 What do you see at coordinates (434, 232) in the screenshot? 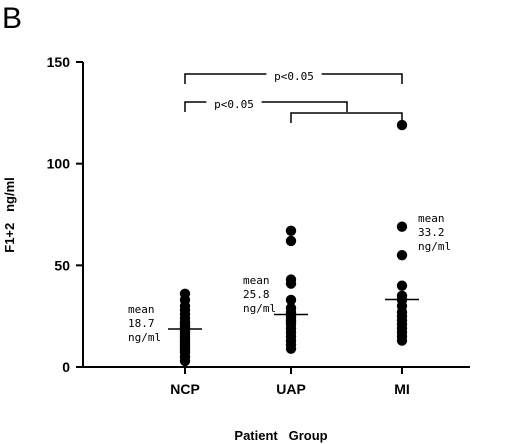
I see `mean-annotation: mean 33.2 ng/ml` at bounding box center [434, 232].